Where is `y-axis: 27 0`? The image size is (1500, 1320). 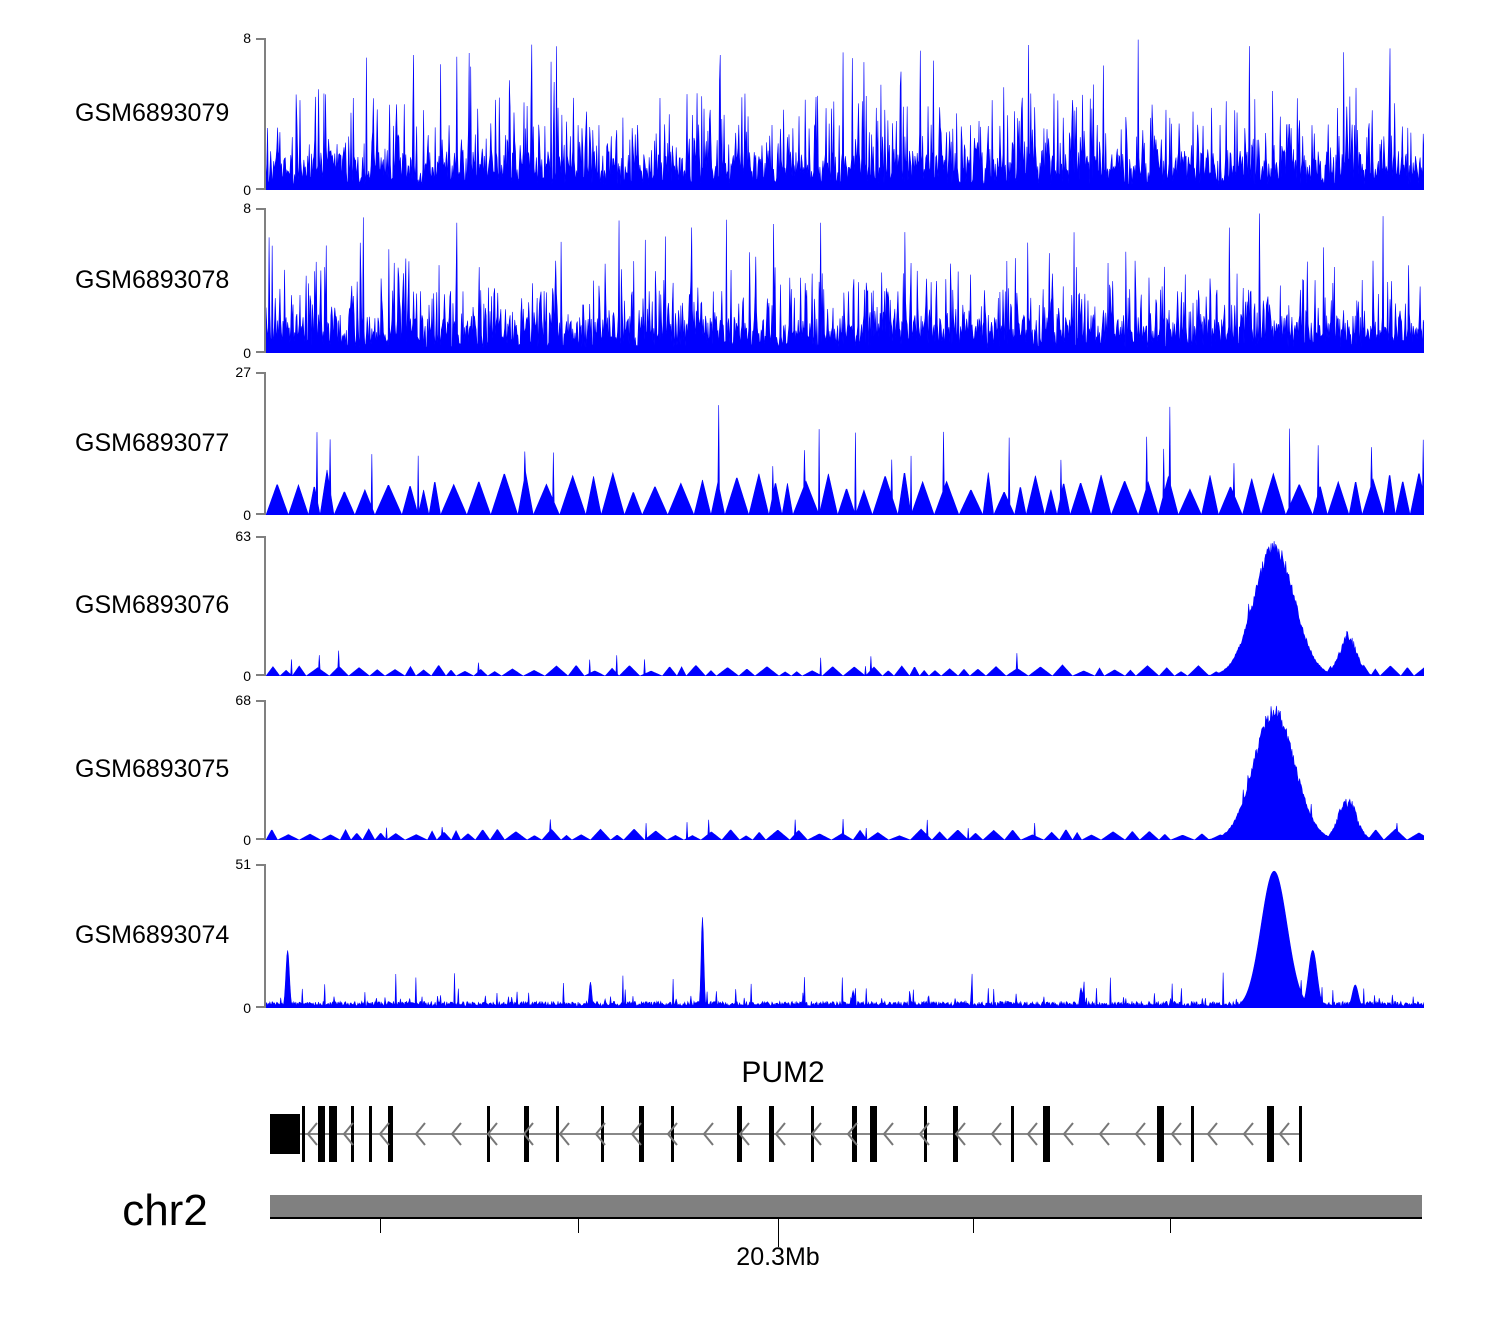
y-axis: 27 0 is located at coordinates (250, 443).